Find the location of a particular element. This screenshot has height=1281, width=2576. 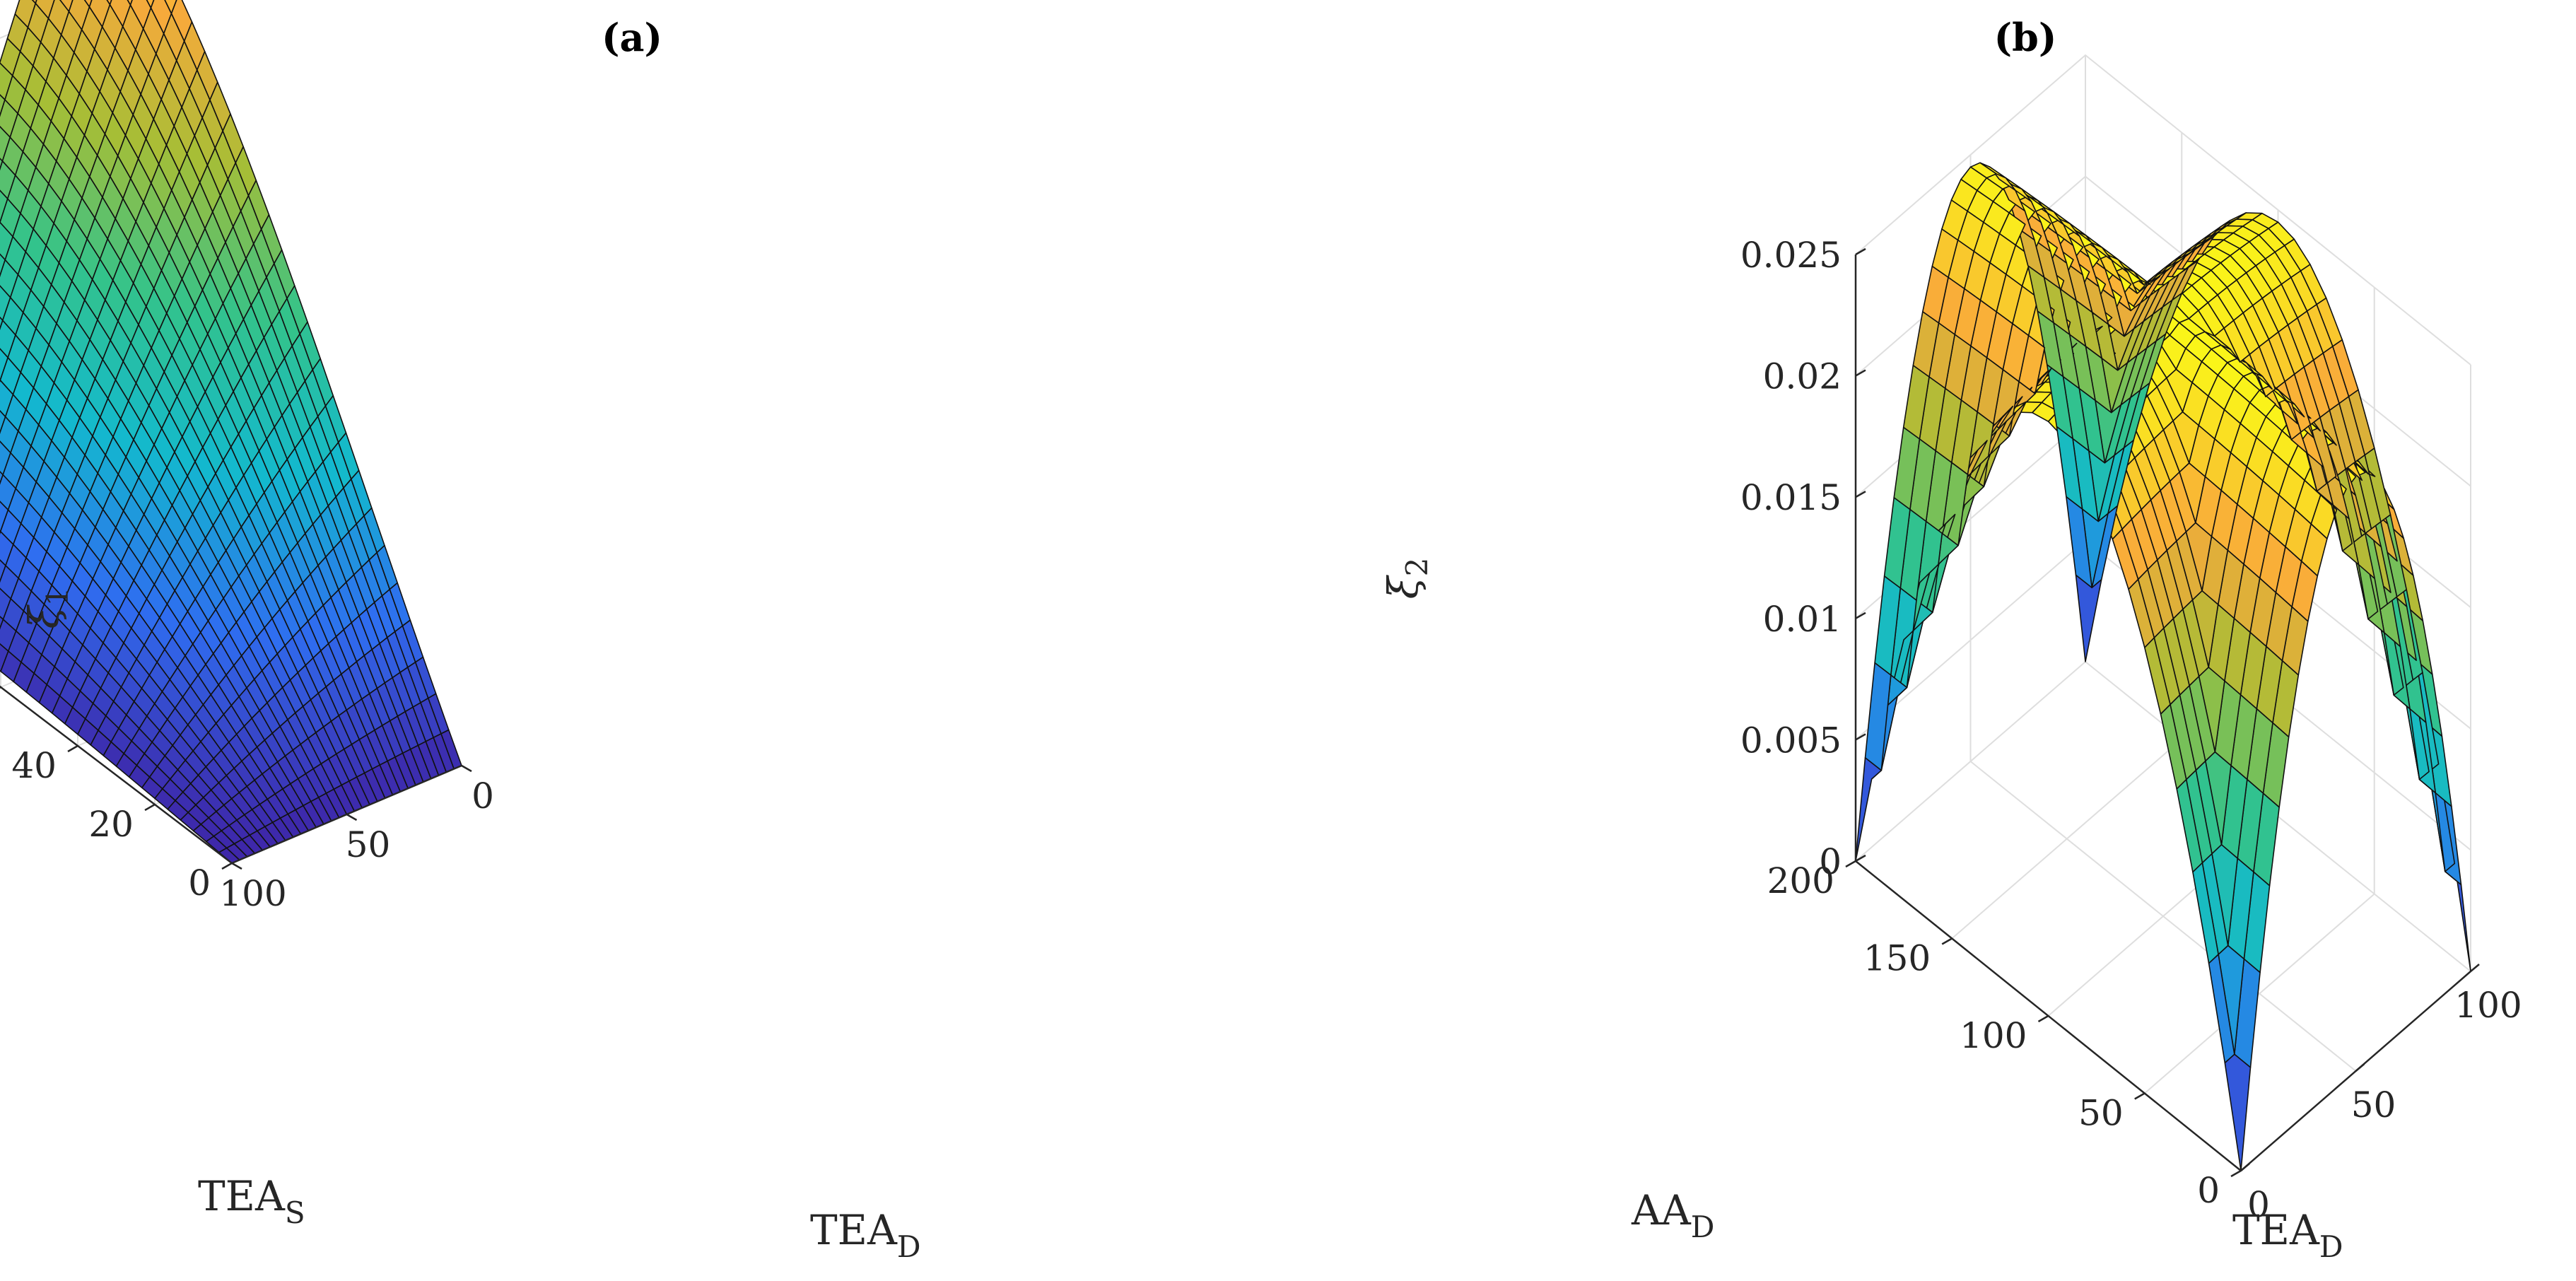

panel-b-z-tick-label: 0.01 is located at coordinates (1802, 619).